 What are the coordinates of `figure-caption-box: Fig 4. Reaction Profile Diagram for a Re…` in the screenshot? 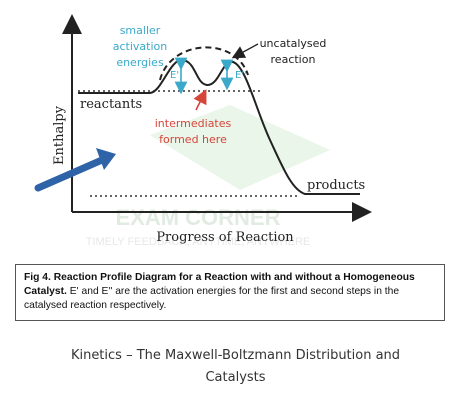 It's located at (230, 292).